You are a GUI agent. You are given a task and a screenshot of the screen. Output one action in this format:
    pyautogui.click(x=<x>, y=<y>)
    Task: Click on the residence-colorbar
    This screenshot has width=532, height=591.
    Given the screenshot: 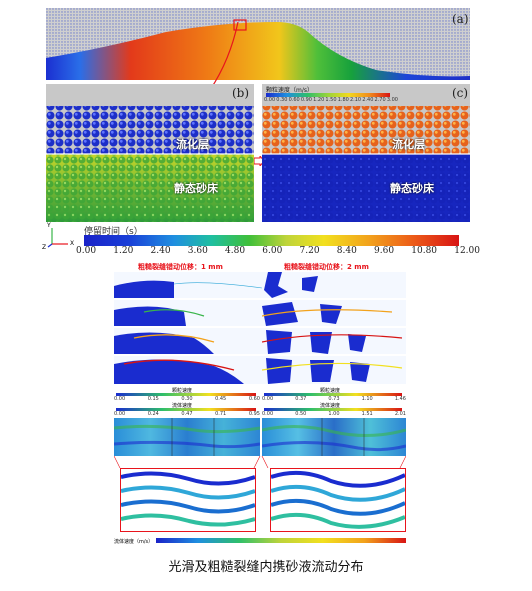 What is the action you would take?
    pyautogui.click(x=271, y=240)
    